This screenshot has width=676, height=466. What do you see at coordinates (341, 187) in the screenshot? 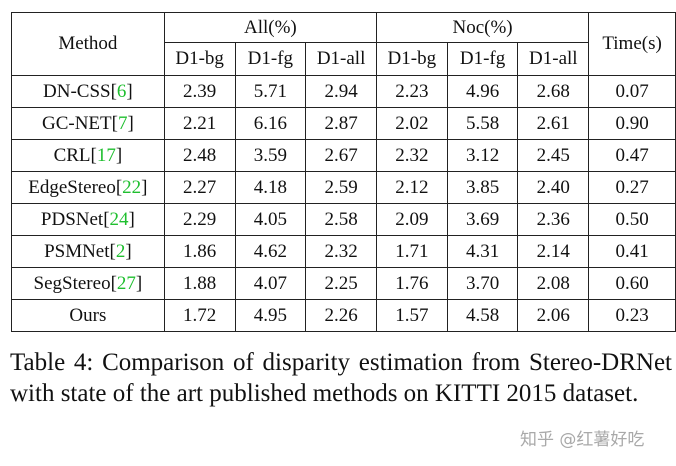
I see `value-cell: 2.59` at bounding box center [341, 187].